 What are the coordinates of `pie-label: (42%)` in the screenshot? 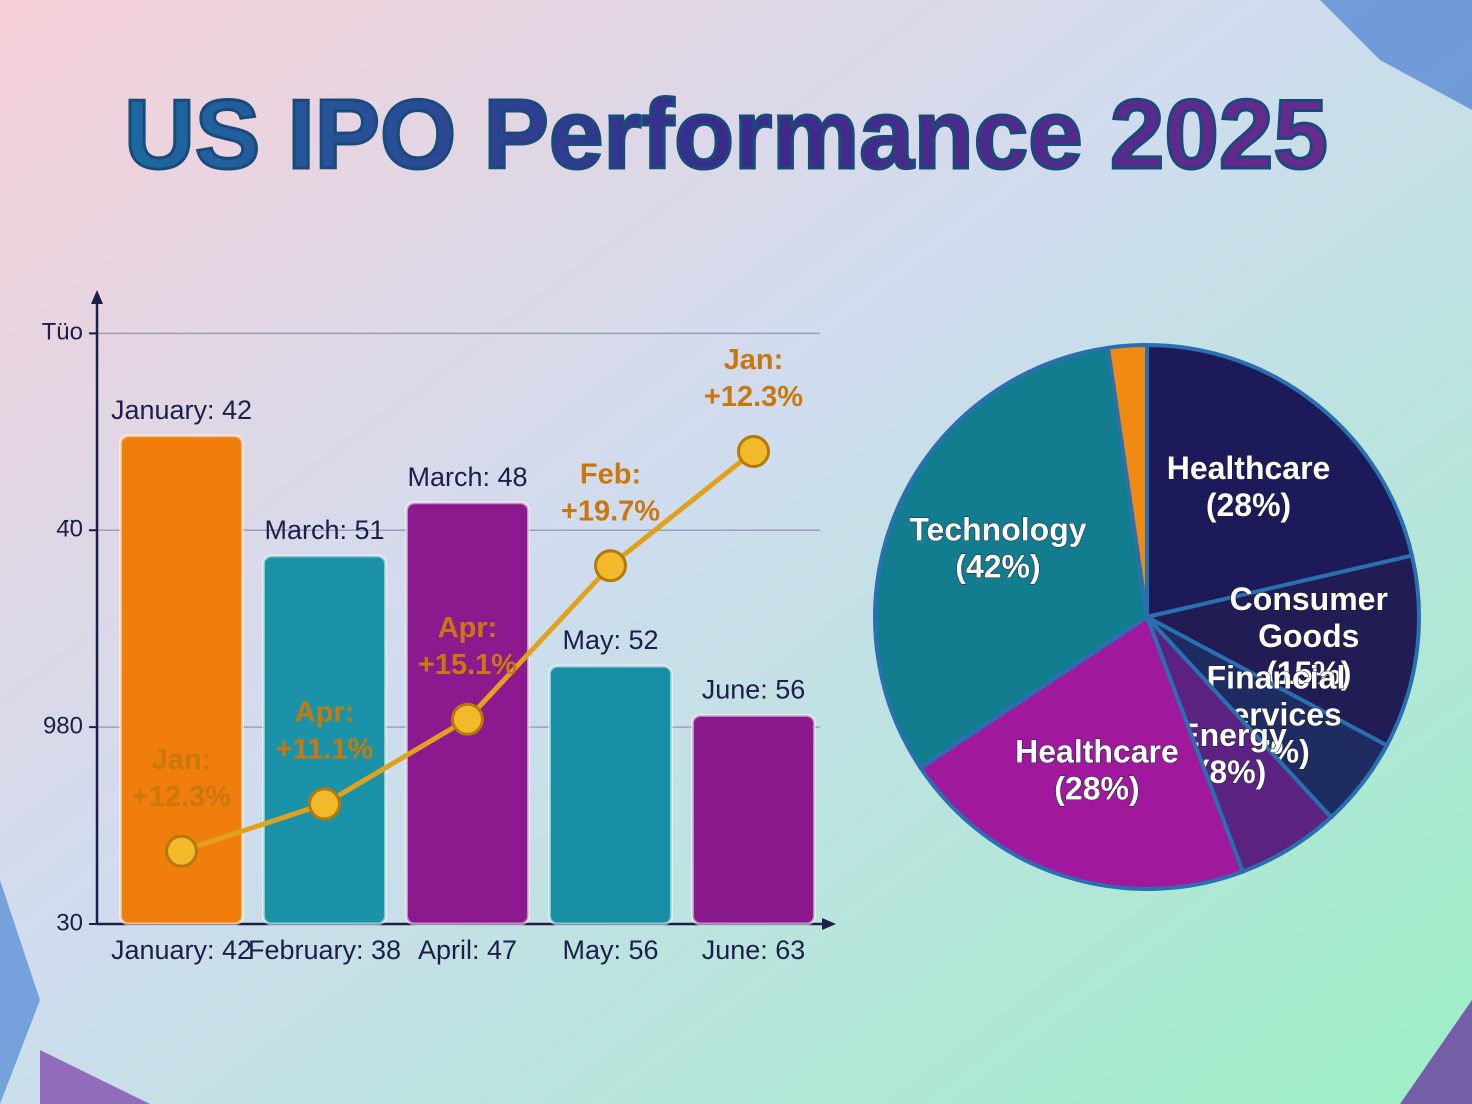 It's located at (997, 566).